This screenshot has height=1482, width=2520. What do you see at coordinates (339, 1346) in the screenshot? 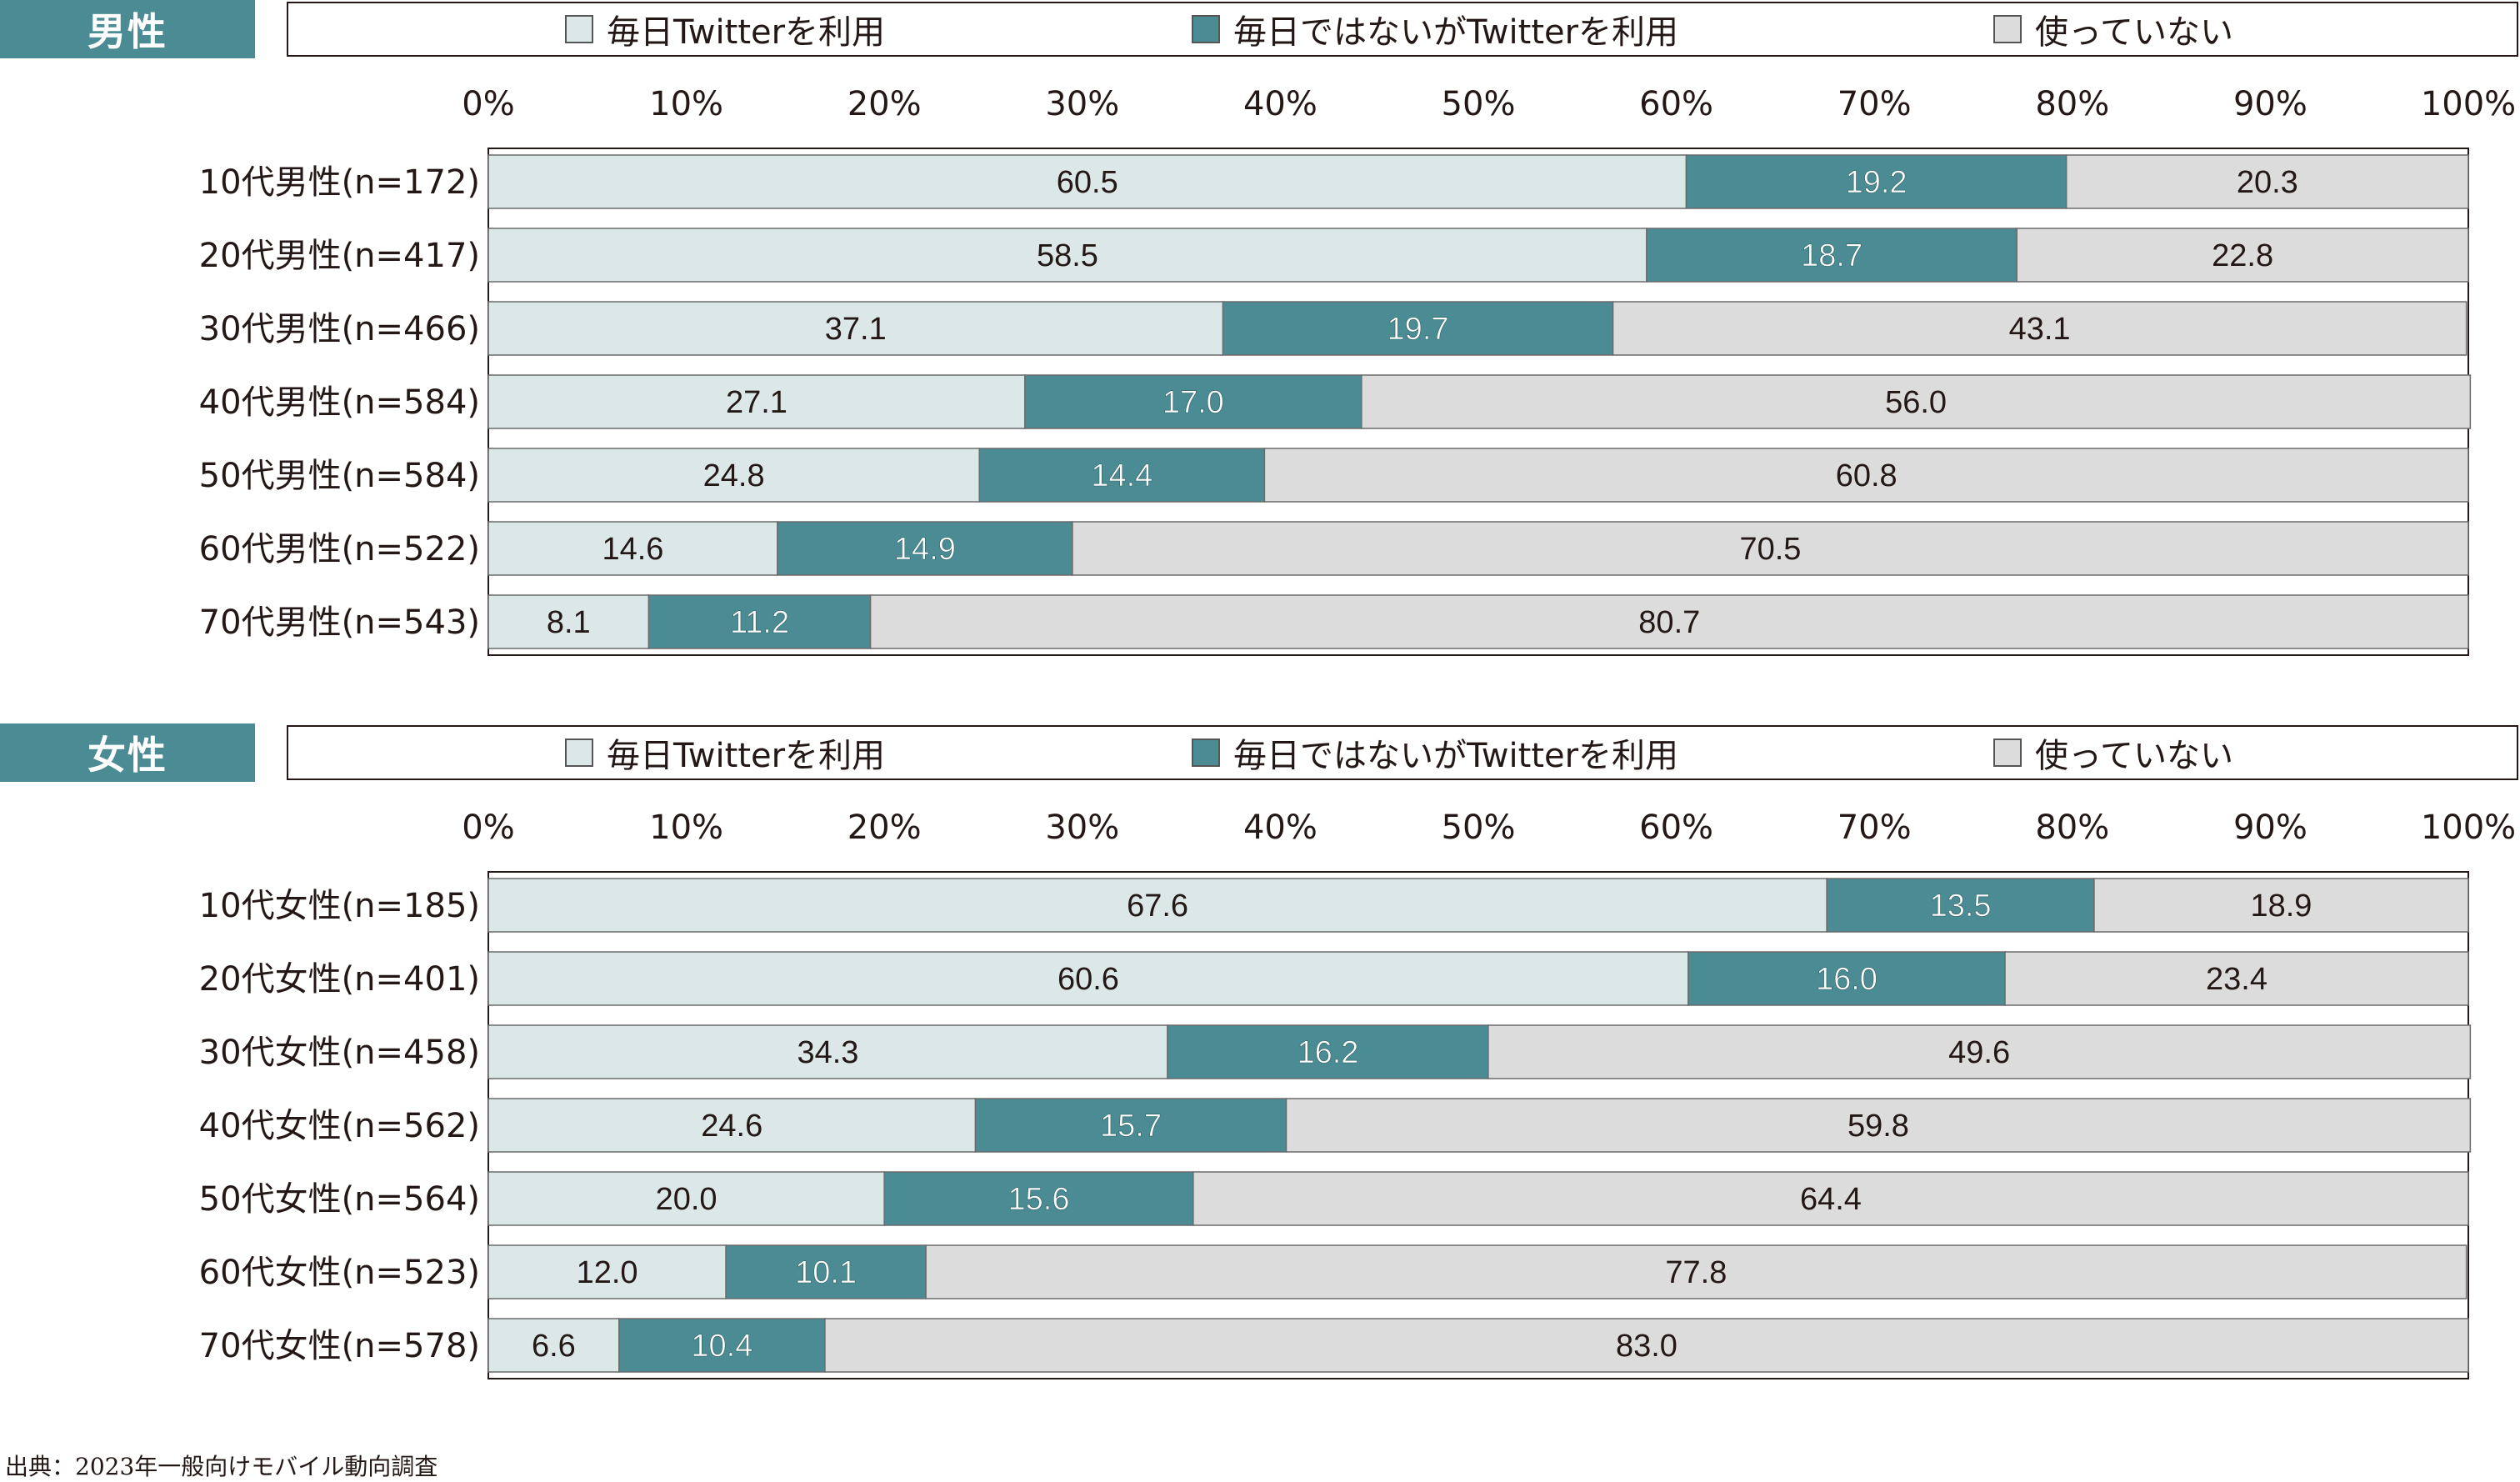
I see `category-label: 70代女性(n=578)` at bounding box center [339, 1346].